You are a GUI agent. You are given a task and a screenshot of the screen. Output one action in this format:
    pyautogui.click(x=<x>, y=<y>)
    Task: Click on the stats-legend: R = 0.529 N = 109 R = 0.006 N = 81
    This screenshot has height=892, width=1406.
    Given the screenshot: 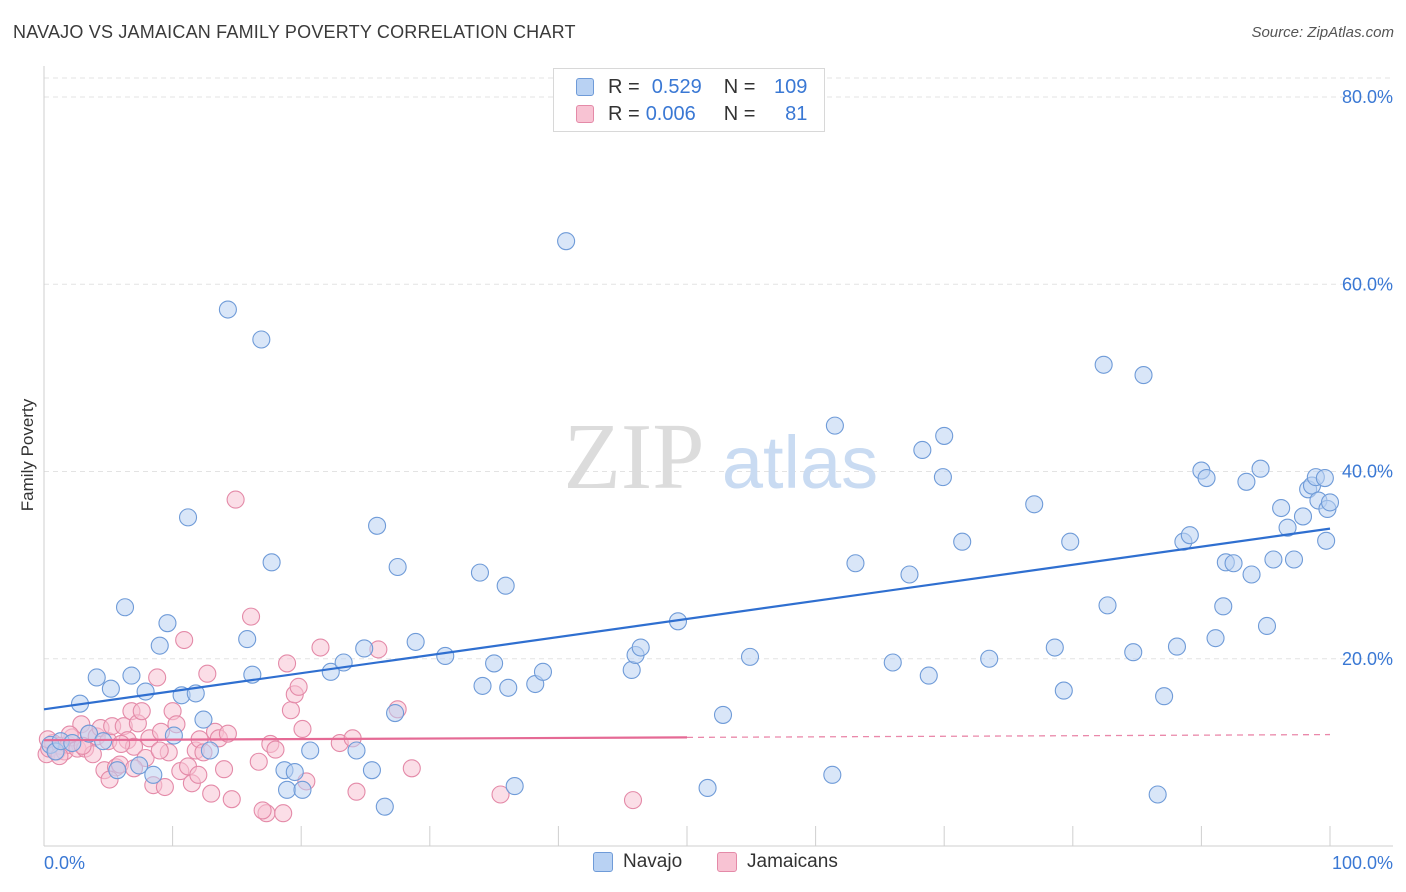 What is the action you would take?
    pyautogui.click(x=689, y=100)
    